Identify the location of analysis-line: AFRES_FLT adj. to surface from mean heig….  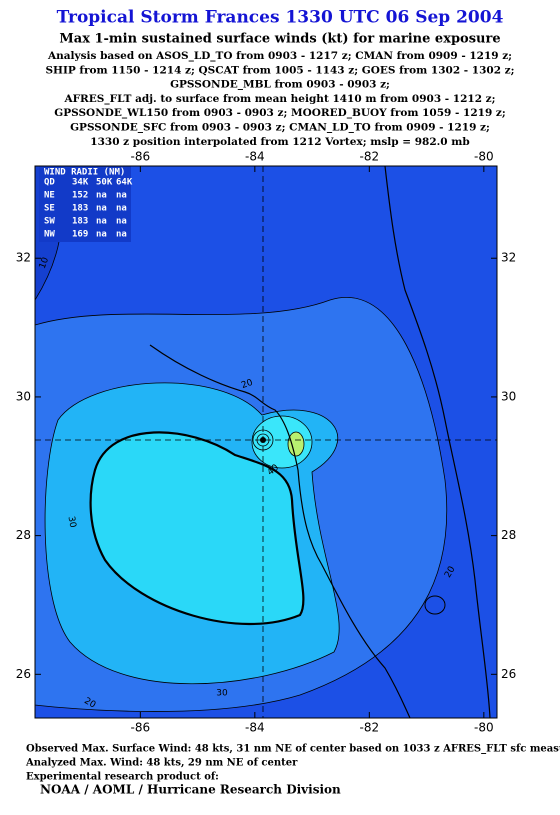
(279, 99).